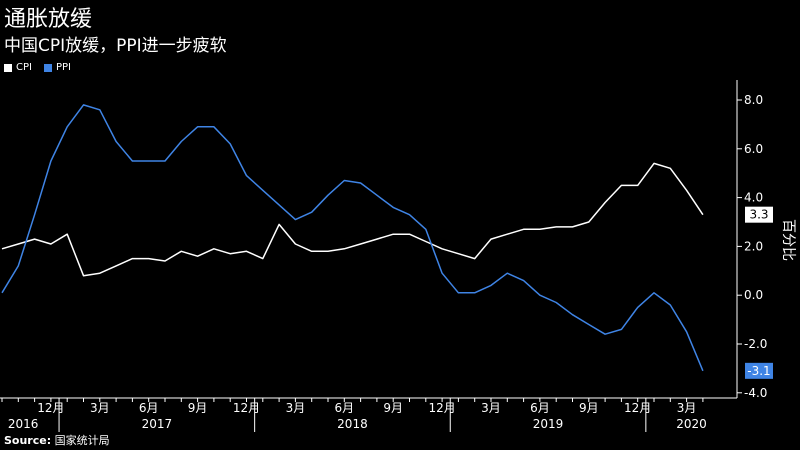 Image resolution: width=800 pixels, height=450 pixels. What do you see at coordinates (691, 424) in the screenshot?
I see `year-label: 2020` at bounding box center [691, 424].